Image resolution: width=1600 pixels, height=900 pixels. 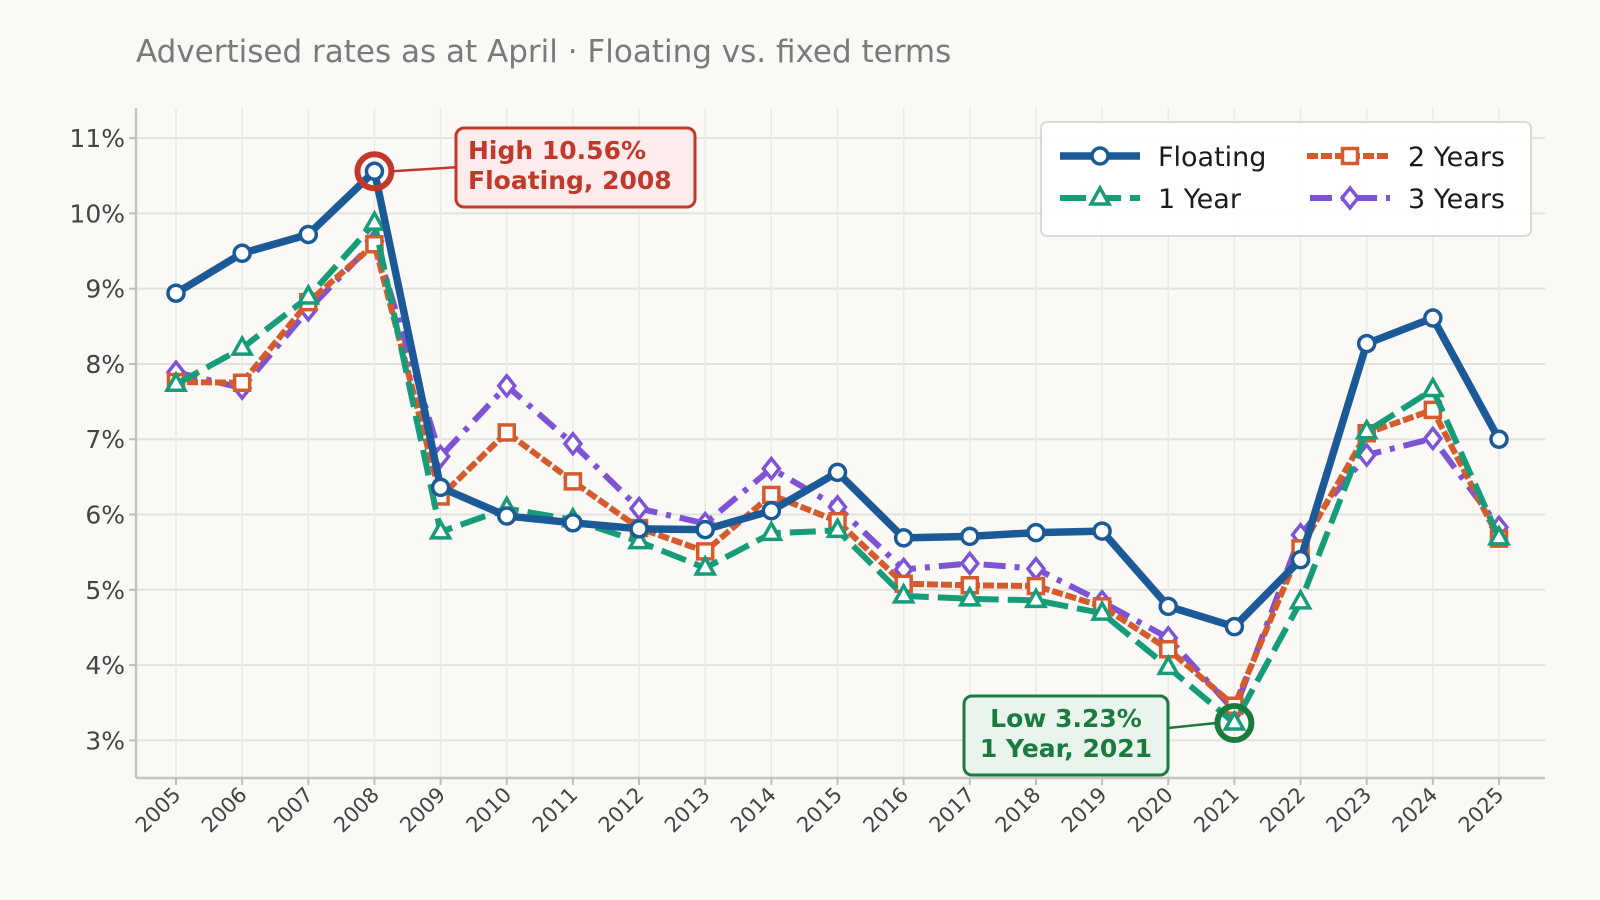 I want to click on legend: Floating 1 Year 2 Years 3 Years, so click(x=1286, y=179).